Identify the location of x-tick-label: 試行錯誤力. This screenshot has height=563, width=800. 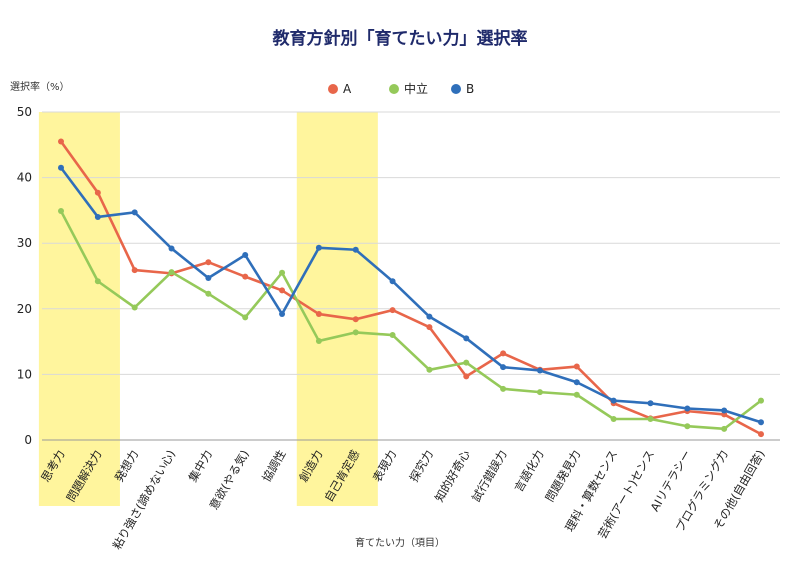
(489, 475).